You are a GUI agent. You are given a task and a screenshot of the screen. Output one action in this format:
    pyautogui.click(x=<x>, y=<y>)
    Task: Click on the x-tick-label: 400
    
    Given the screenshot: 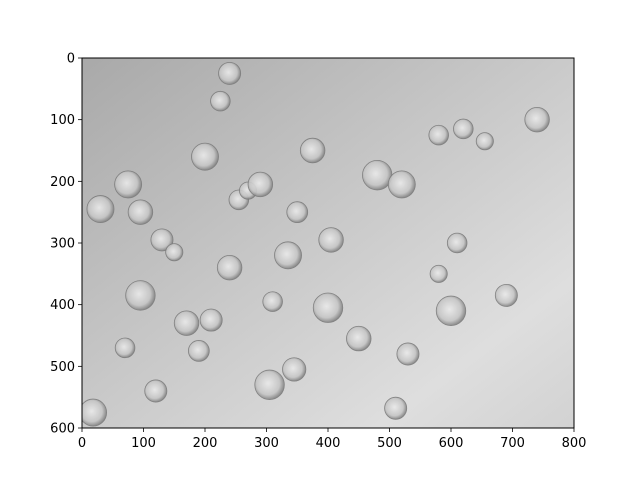 What is the action you would take?
    pyautogui.click(x=328, y=443)
    